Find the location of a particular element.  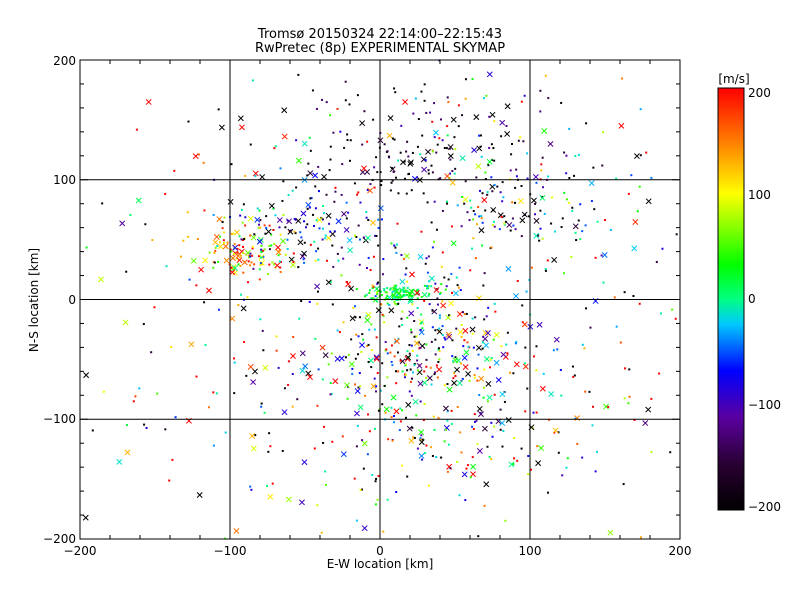

chart-title: Tromsø 20150324 22:14:00–22:15:43 is located at coordinates (379, 34).